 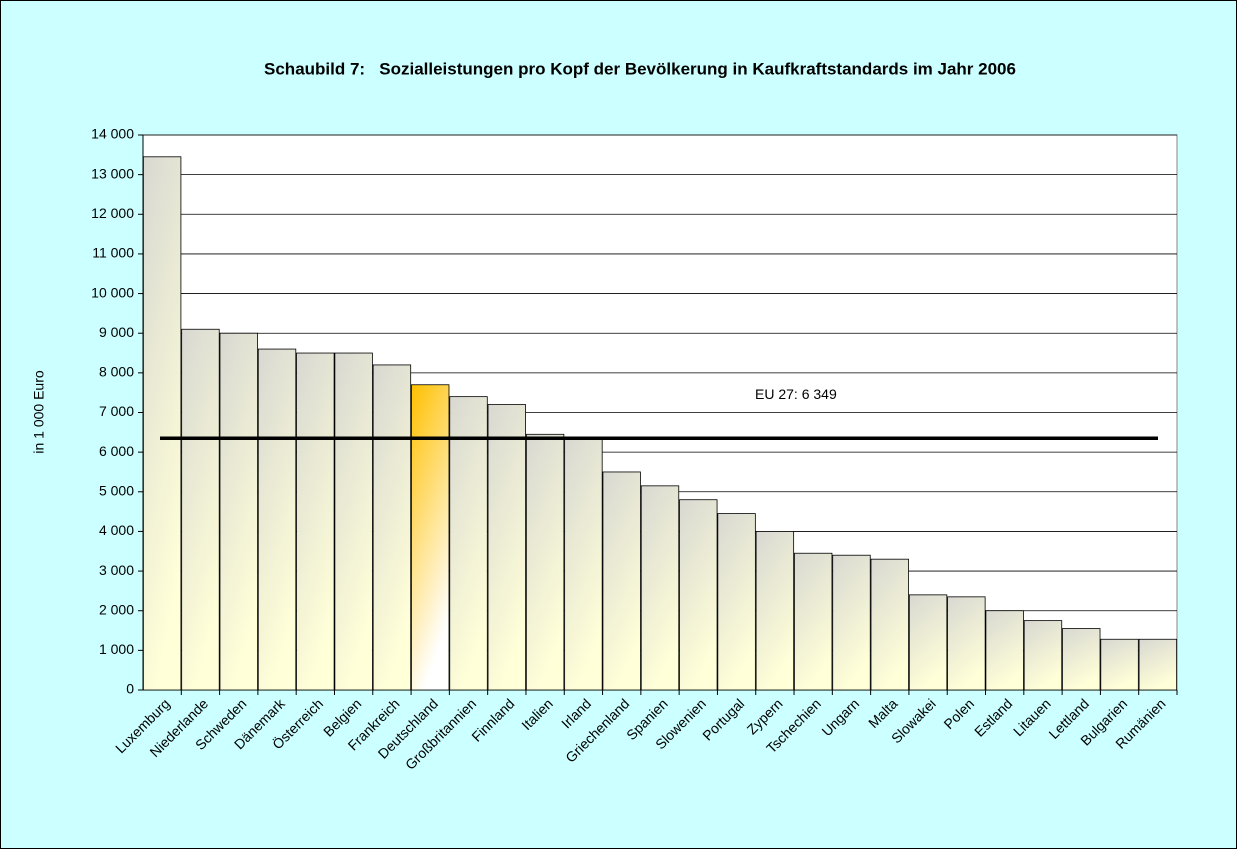 What do you see at coordinates (112, 173) in the screenshot?
I see `y-tick-label: 13 000` at bounding box center [112, 173].